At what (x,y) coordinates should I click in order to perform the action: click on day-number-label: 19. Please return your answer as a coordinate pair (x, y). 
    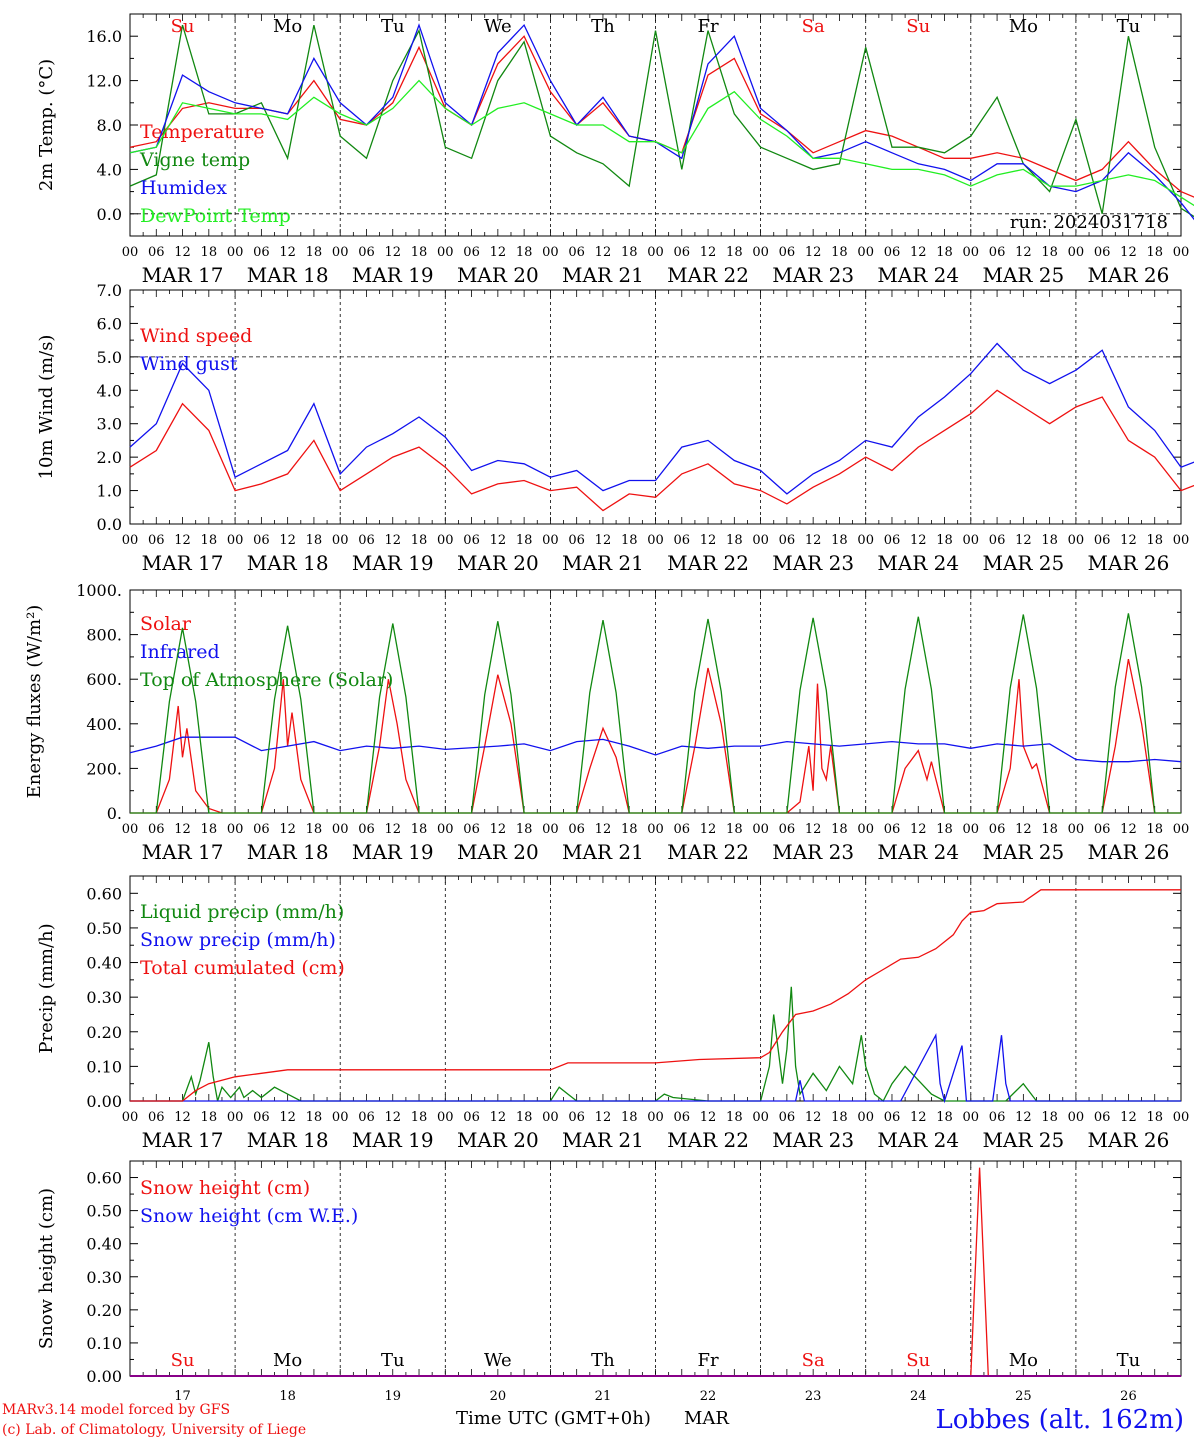
    Looking at the image, I should click on (392, 1396).